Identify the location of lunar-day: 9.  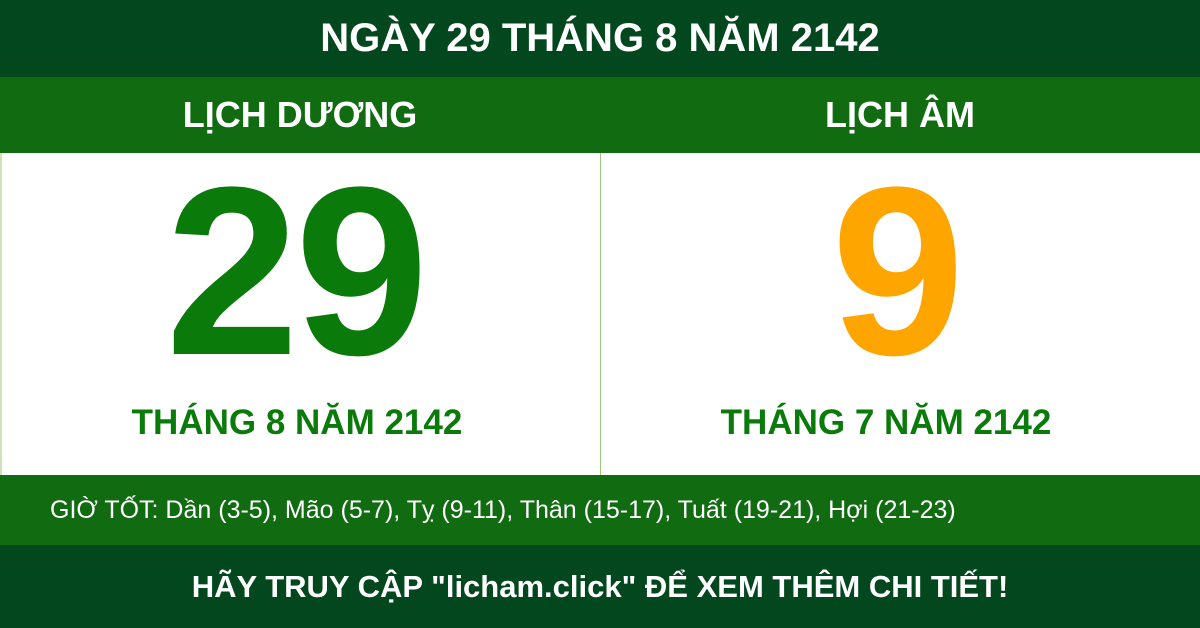
(897, 271).